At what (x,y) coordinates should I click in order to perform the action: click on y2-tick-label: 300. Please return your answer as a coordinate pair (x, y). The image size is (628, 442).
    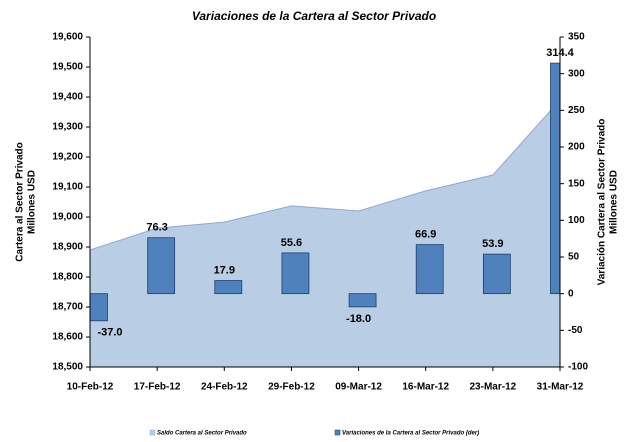
    Looking at the image, I should click on (576, 73).